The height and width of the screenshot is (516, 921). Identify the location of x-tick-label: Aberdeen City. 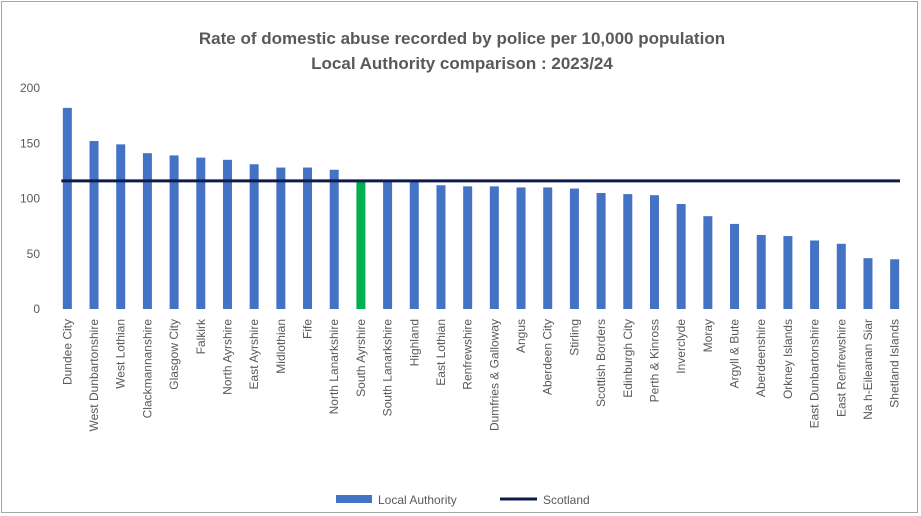
(548, 357).